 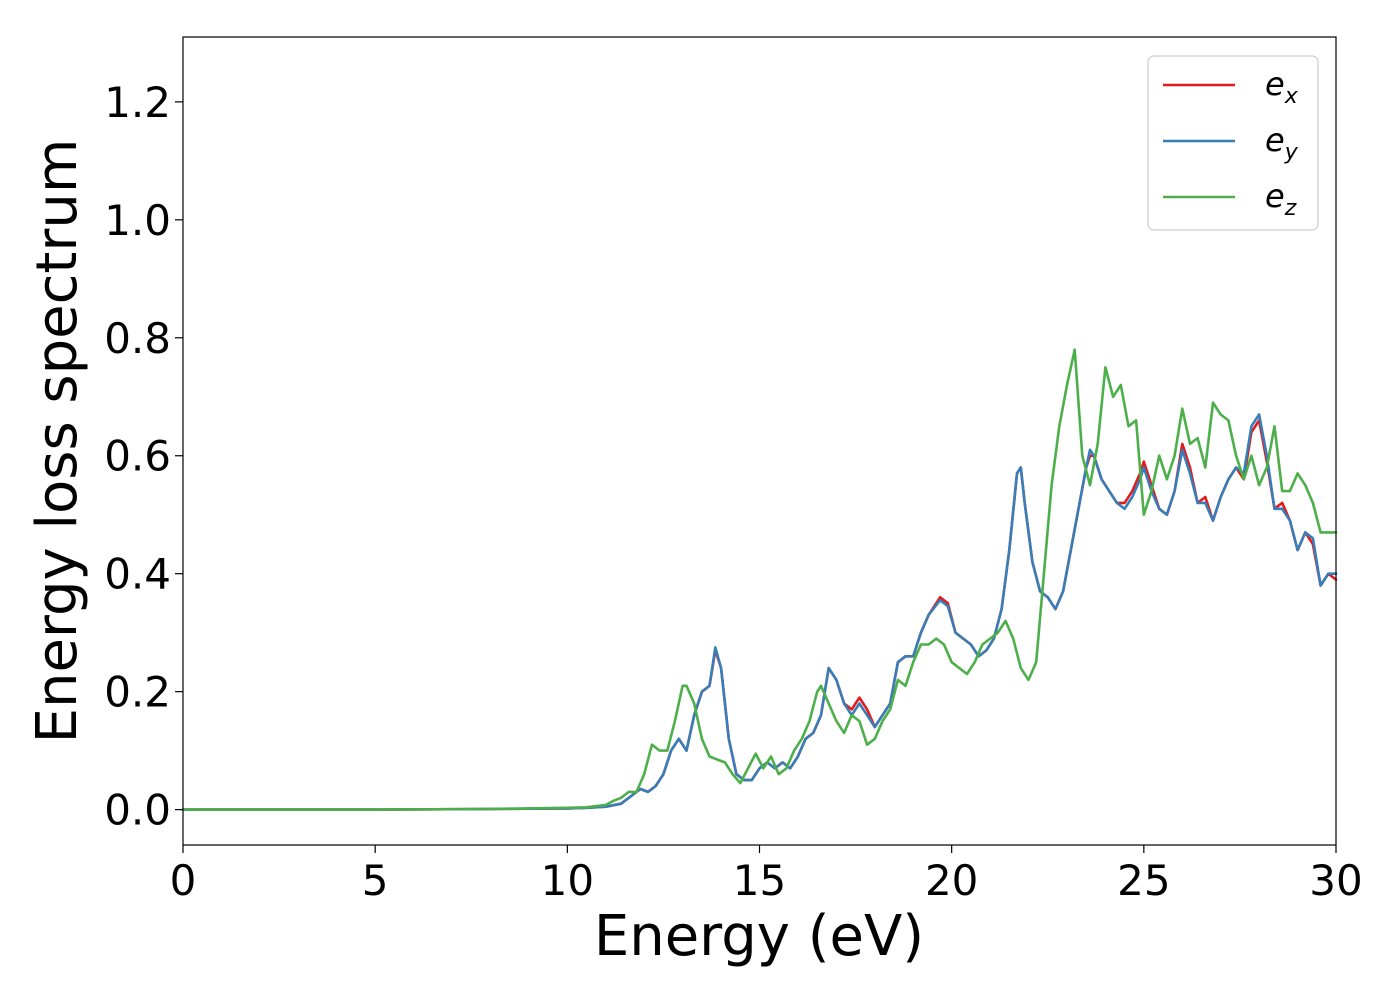 I want to click on y-tick-label: 1.2, so click(x=137, y=102).